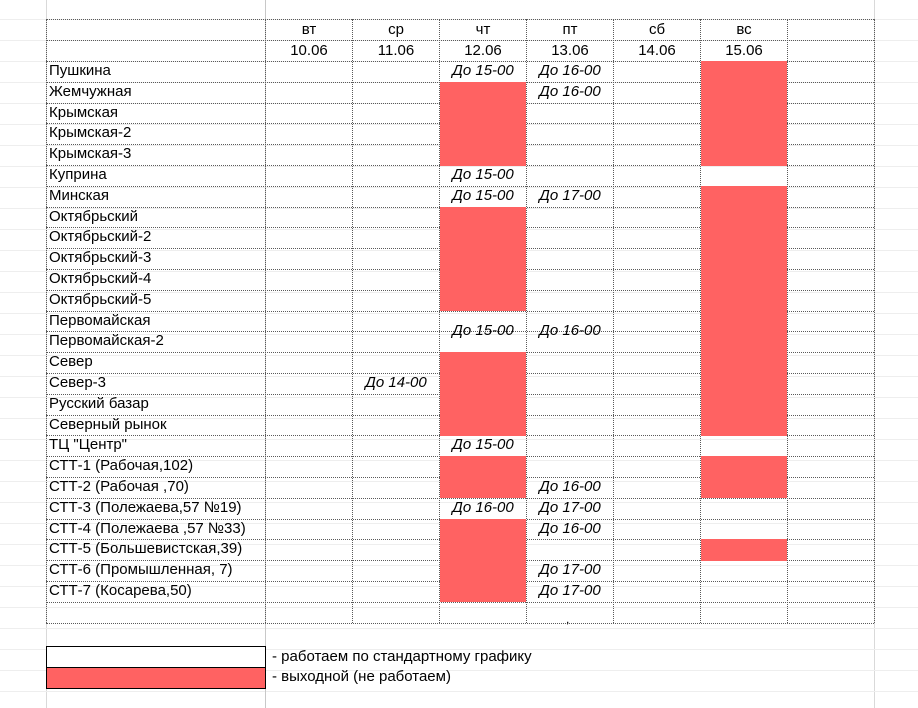  Describe the element at coordinates (396, 29) in the screenshot. I see `weekday-header: ср` at that location.